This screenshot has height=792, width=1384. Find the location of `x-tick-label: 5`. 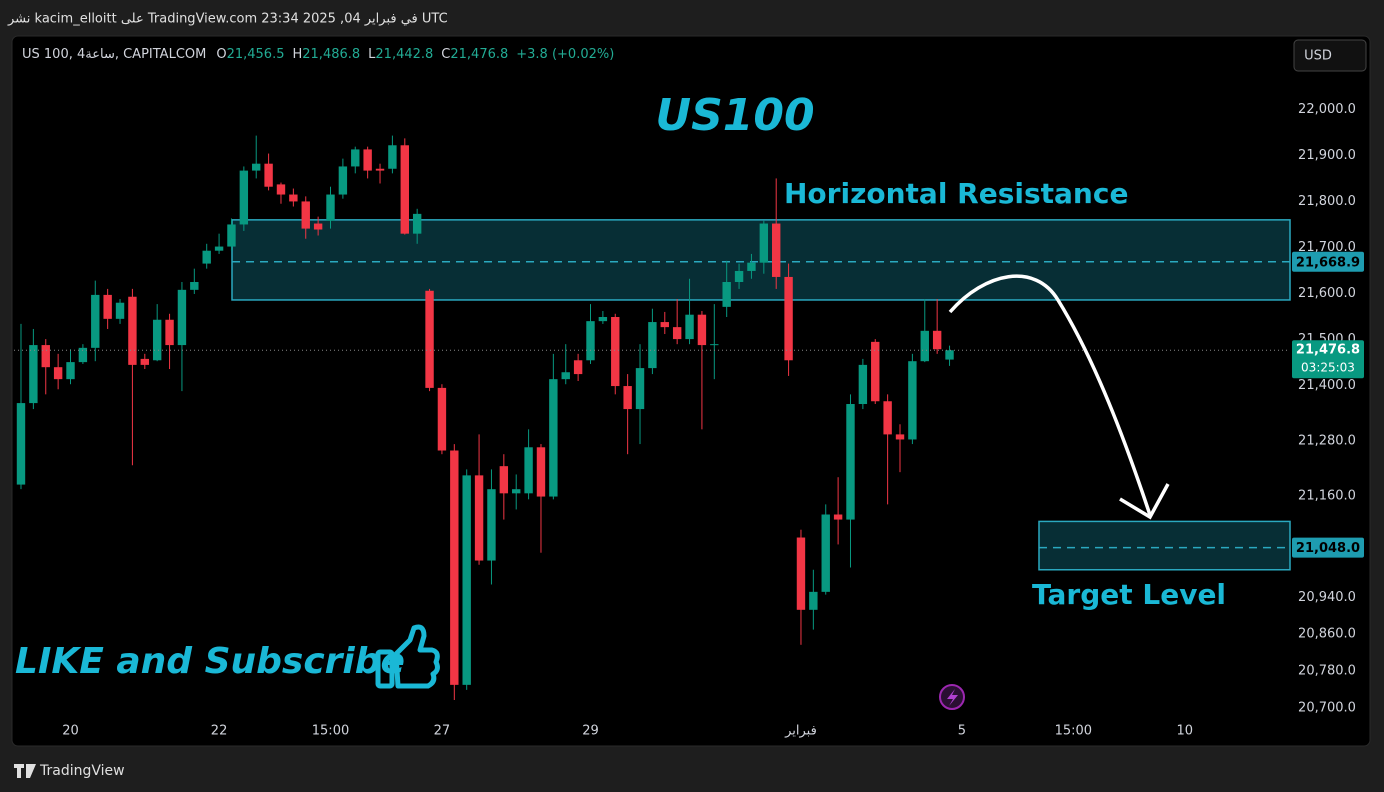

x-tick-label: 5 is located at coordinates (962, 731).